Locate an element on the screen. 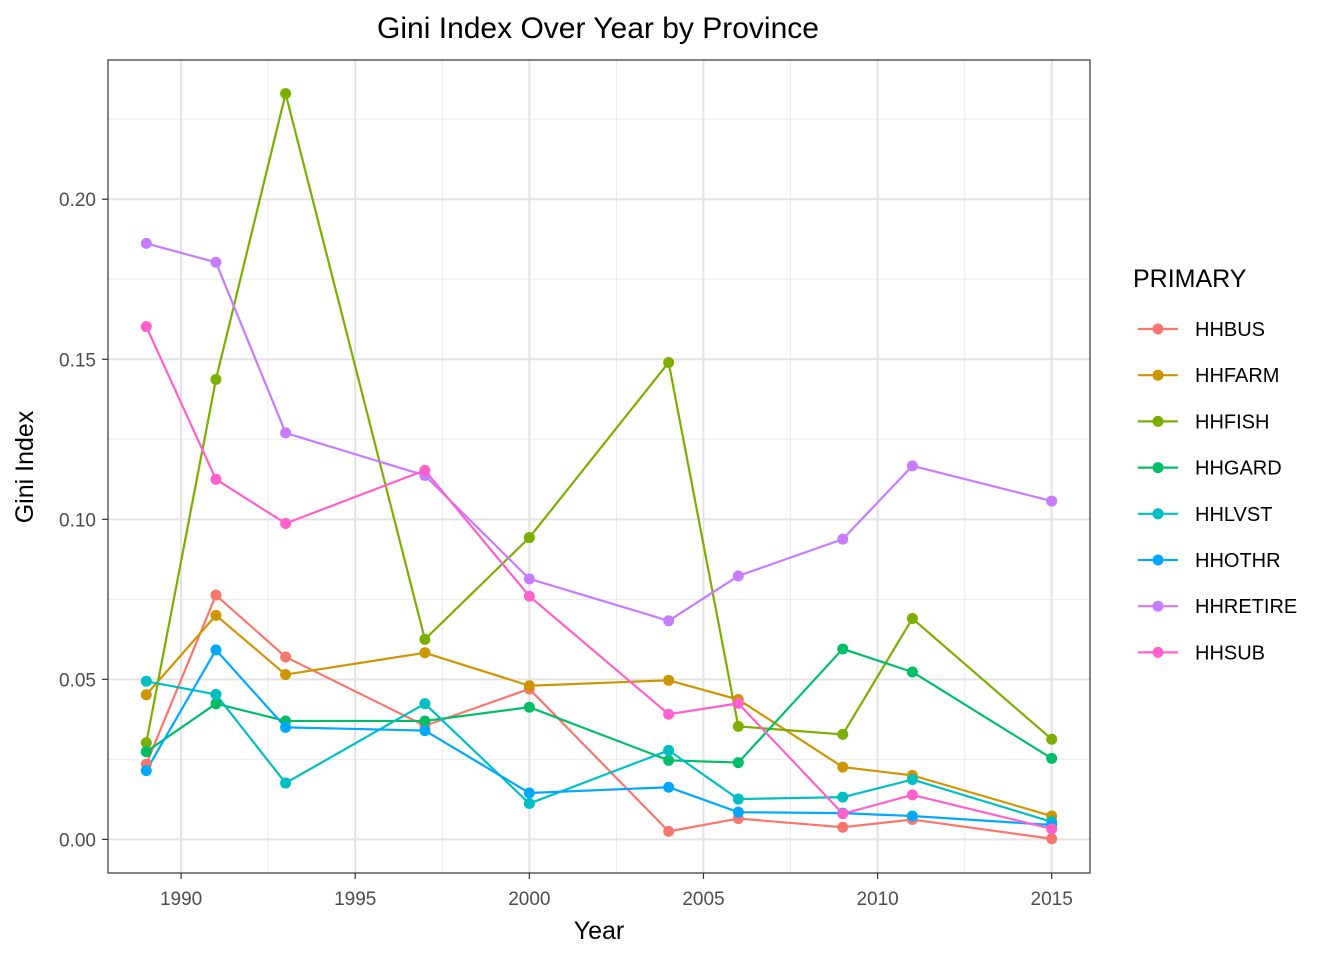 The image size is (1344, 960). legend-item: HHSUB is located at coordinates (1201, 653).